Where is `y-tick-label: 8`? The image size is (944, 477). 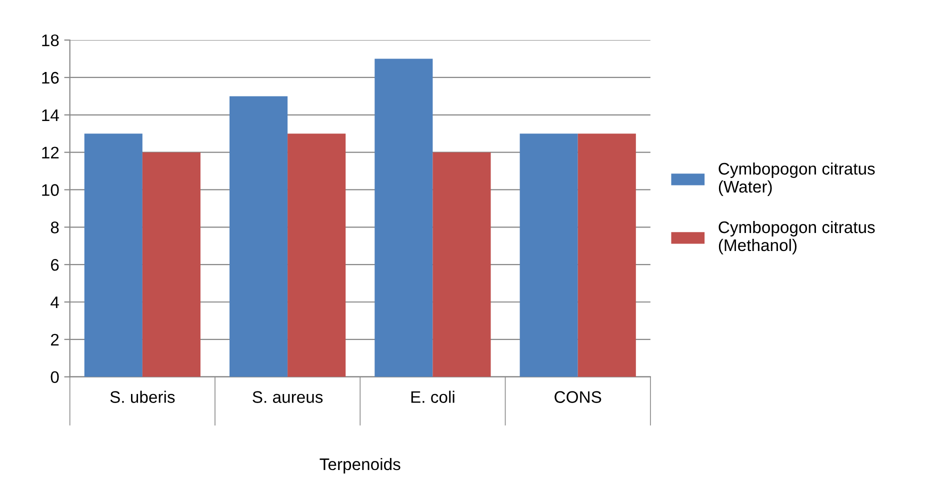 y-tick-label: 8 is located at coordinates (54, 228).